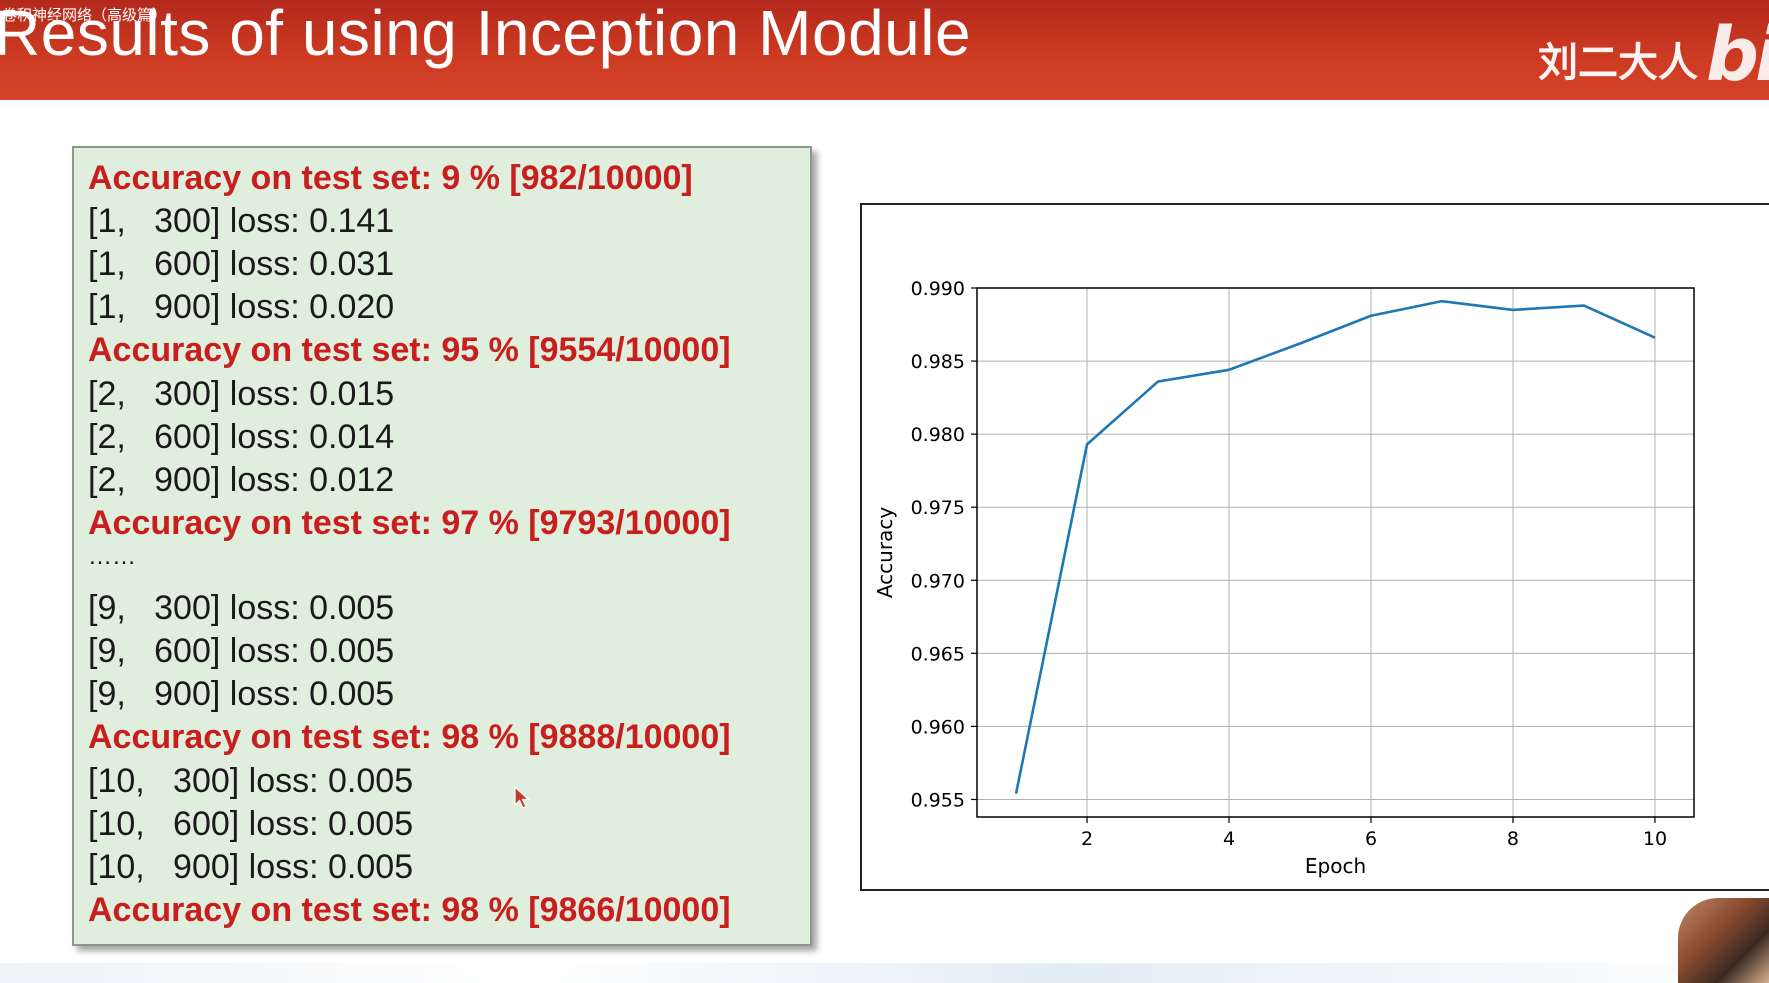 The width and height of the screenshot is (1769, 983). What do you see at coordinates (938, 362) in the screenshot?
I see `y-tick-label: 0.985` at bounding box center [938, 362].